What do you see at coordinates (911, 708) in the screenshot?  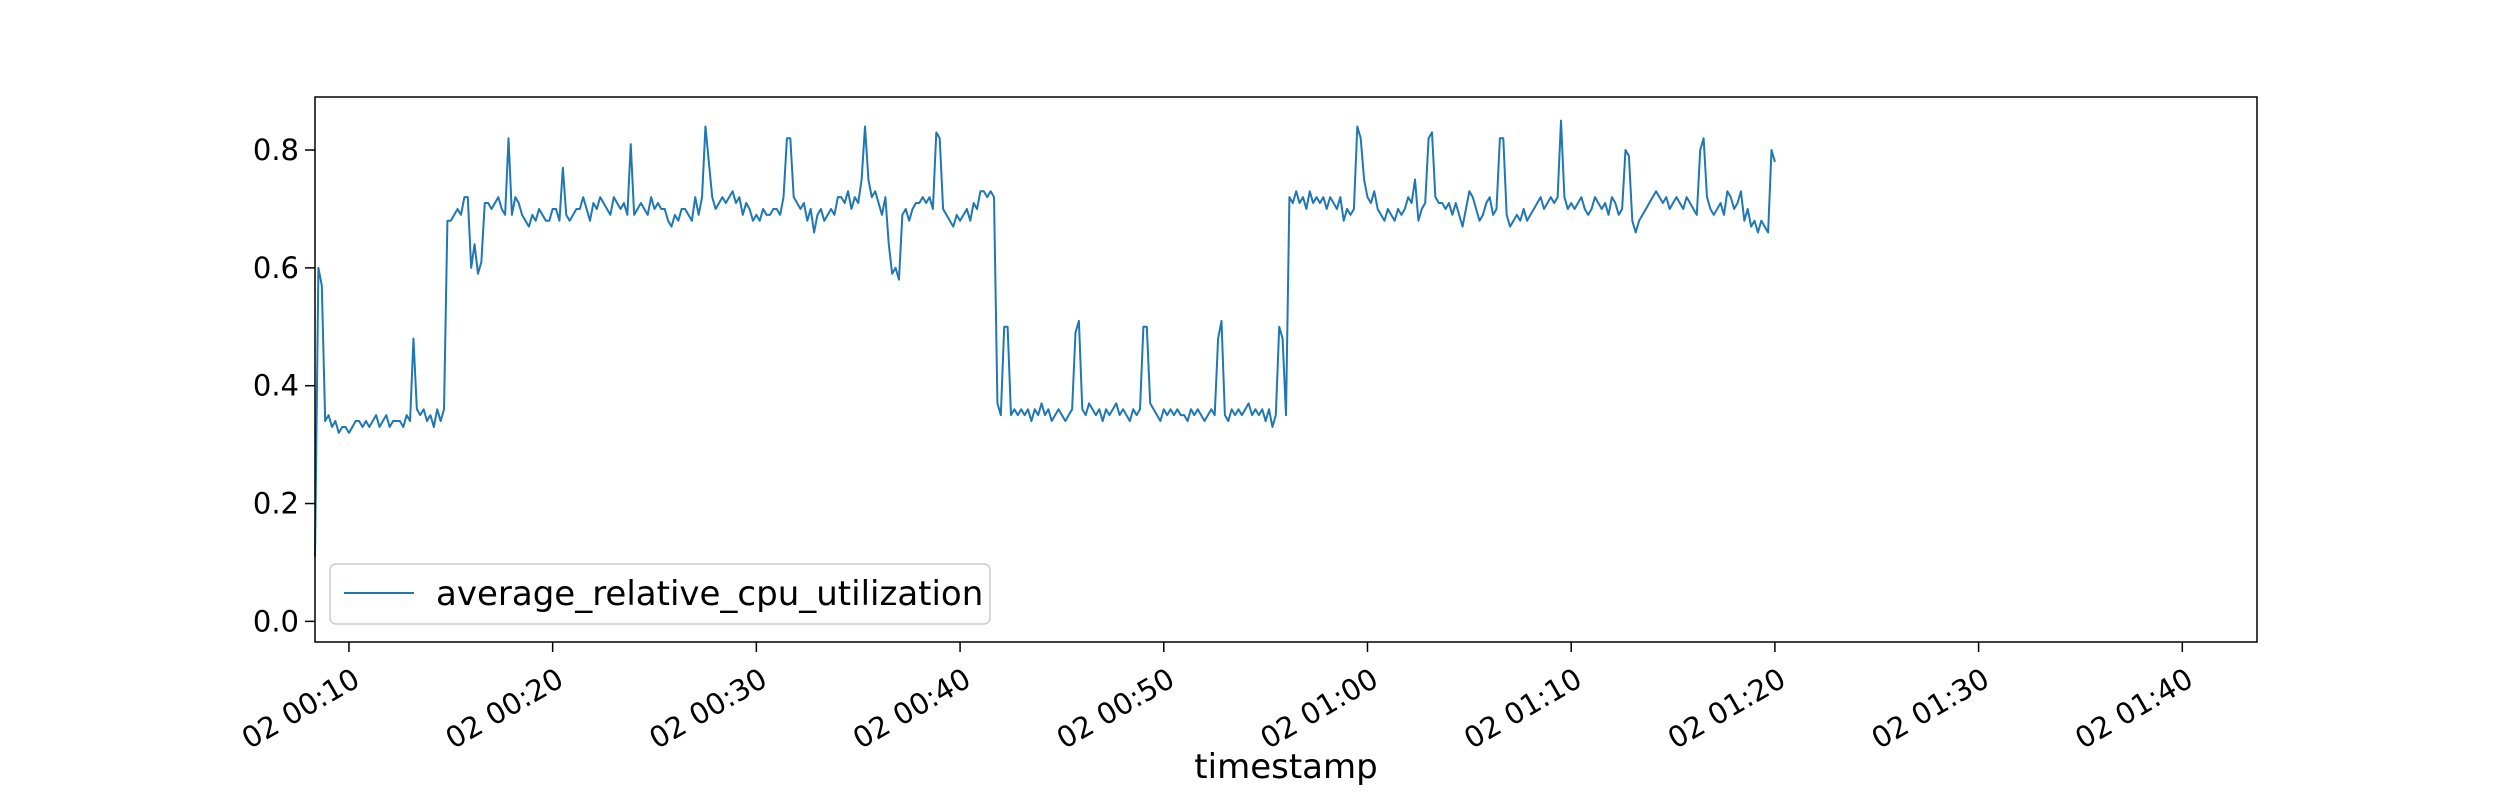 I see `x-tick-label: 02 00:40` at bounding box center [911, 708].